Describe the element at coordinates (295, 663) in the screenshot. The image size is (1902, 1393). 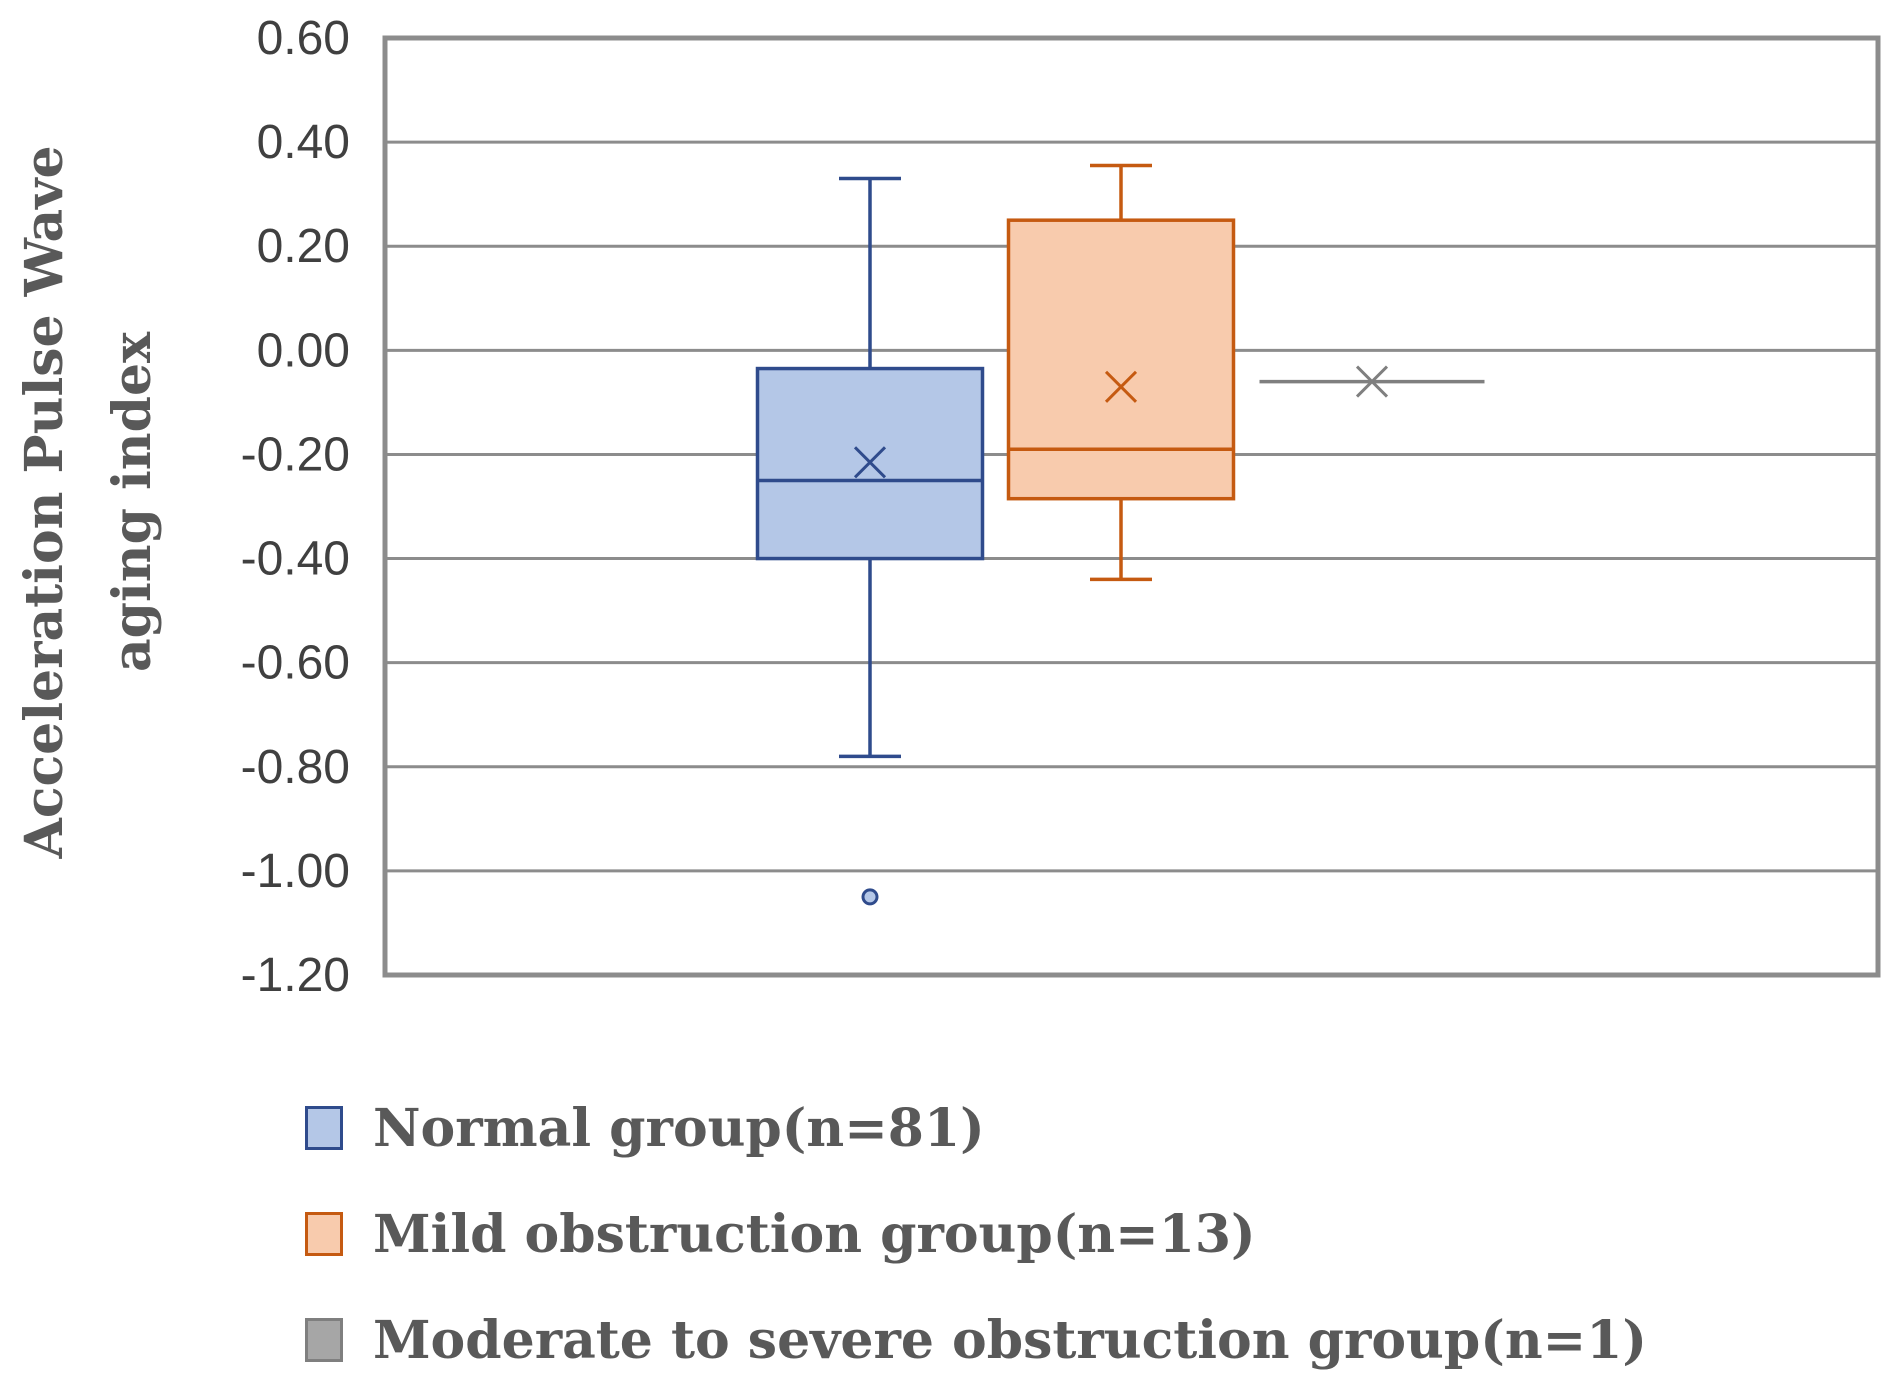
I see `y-tick-label-6: -0.60` at that location.